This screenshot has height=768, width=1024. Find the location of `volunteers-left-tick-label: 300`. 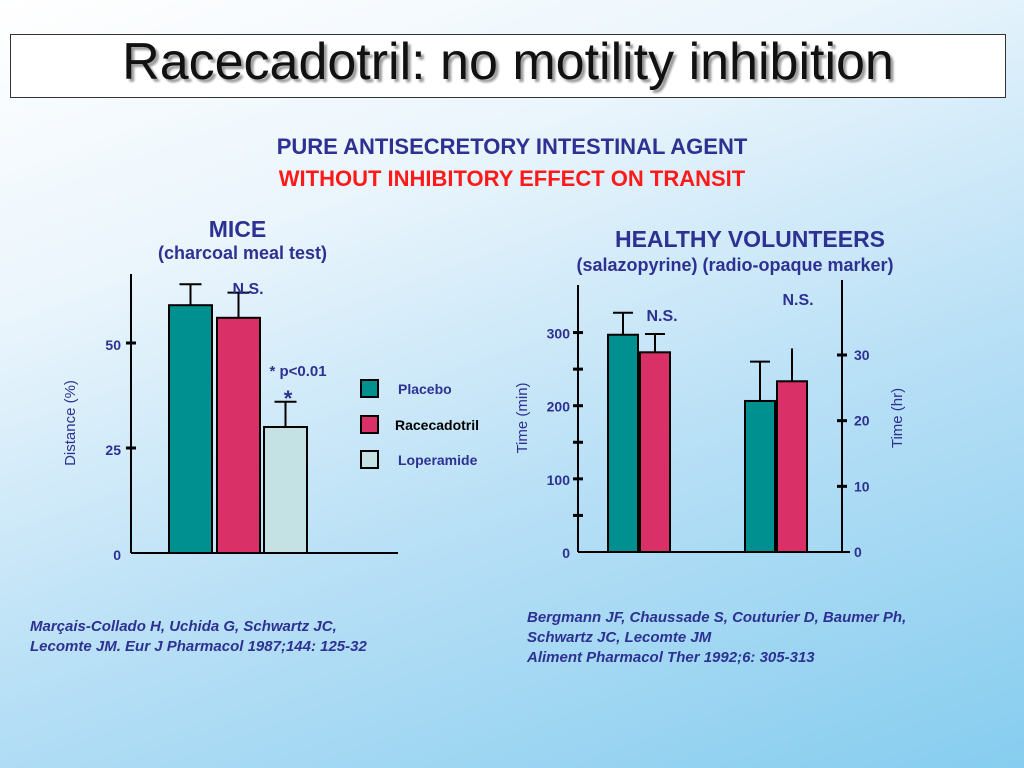

volunteers-left-tick-label: 300 is located at coordinates (559, 334).